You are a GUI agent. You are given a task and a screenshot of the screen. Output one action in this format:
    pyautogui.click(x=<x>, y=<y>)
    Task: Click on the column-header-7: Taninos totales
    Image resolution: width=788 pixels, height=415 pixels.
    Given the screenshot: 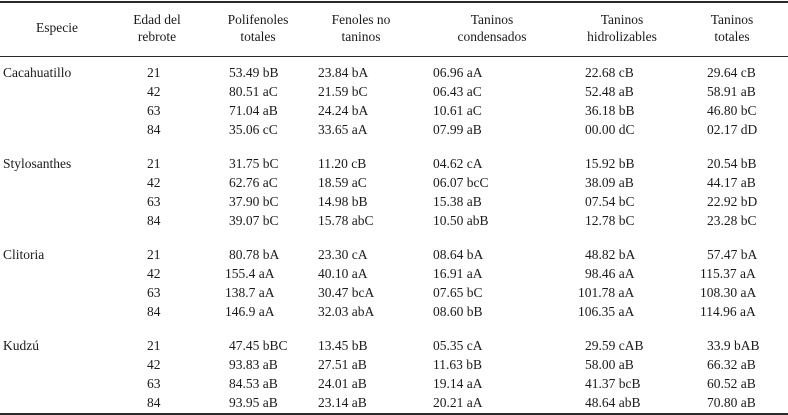 What is the action you would take?
    pyautogui.click(x=730, y=28)
    